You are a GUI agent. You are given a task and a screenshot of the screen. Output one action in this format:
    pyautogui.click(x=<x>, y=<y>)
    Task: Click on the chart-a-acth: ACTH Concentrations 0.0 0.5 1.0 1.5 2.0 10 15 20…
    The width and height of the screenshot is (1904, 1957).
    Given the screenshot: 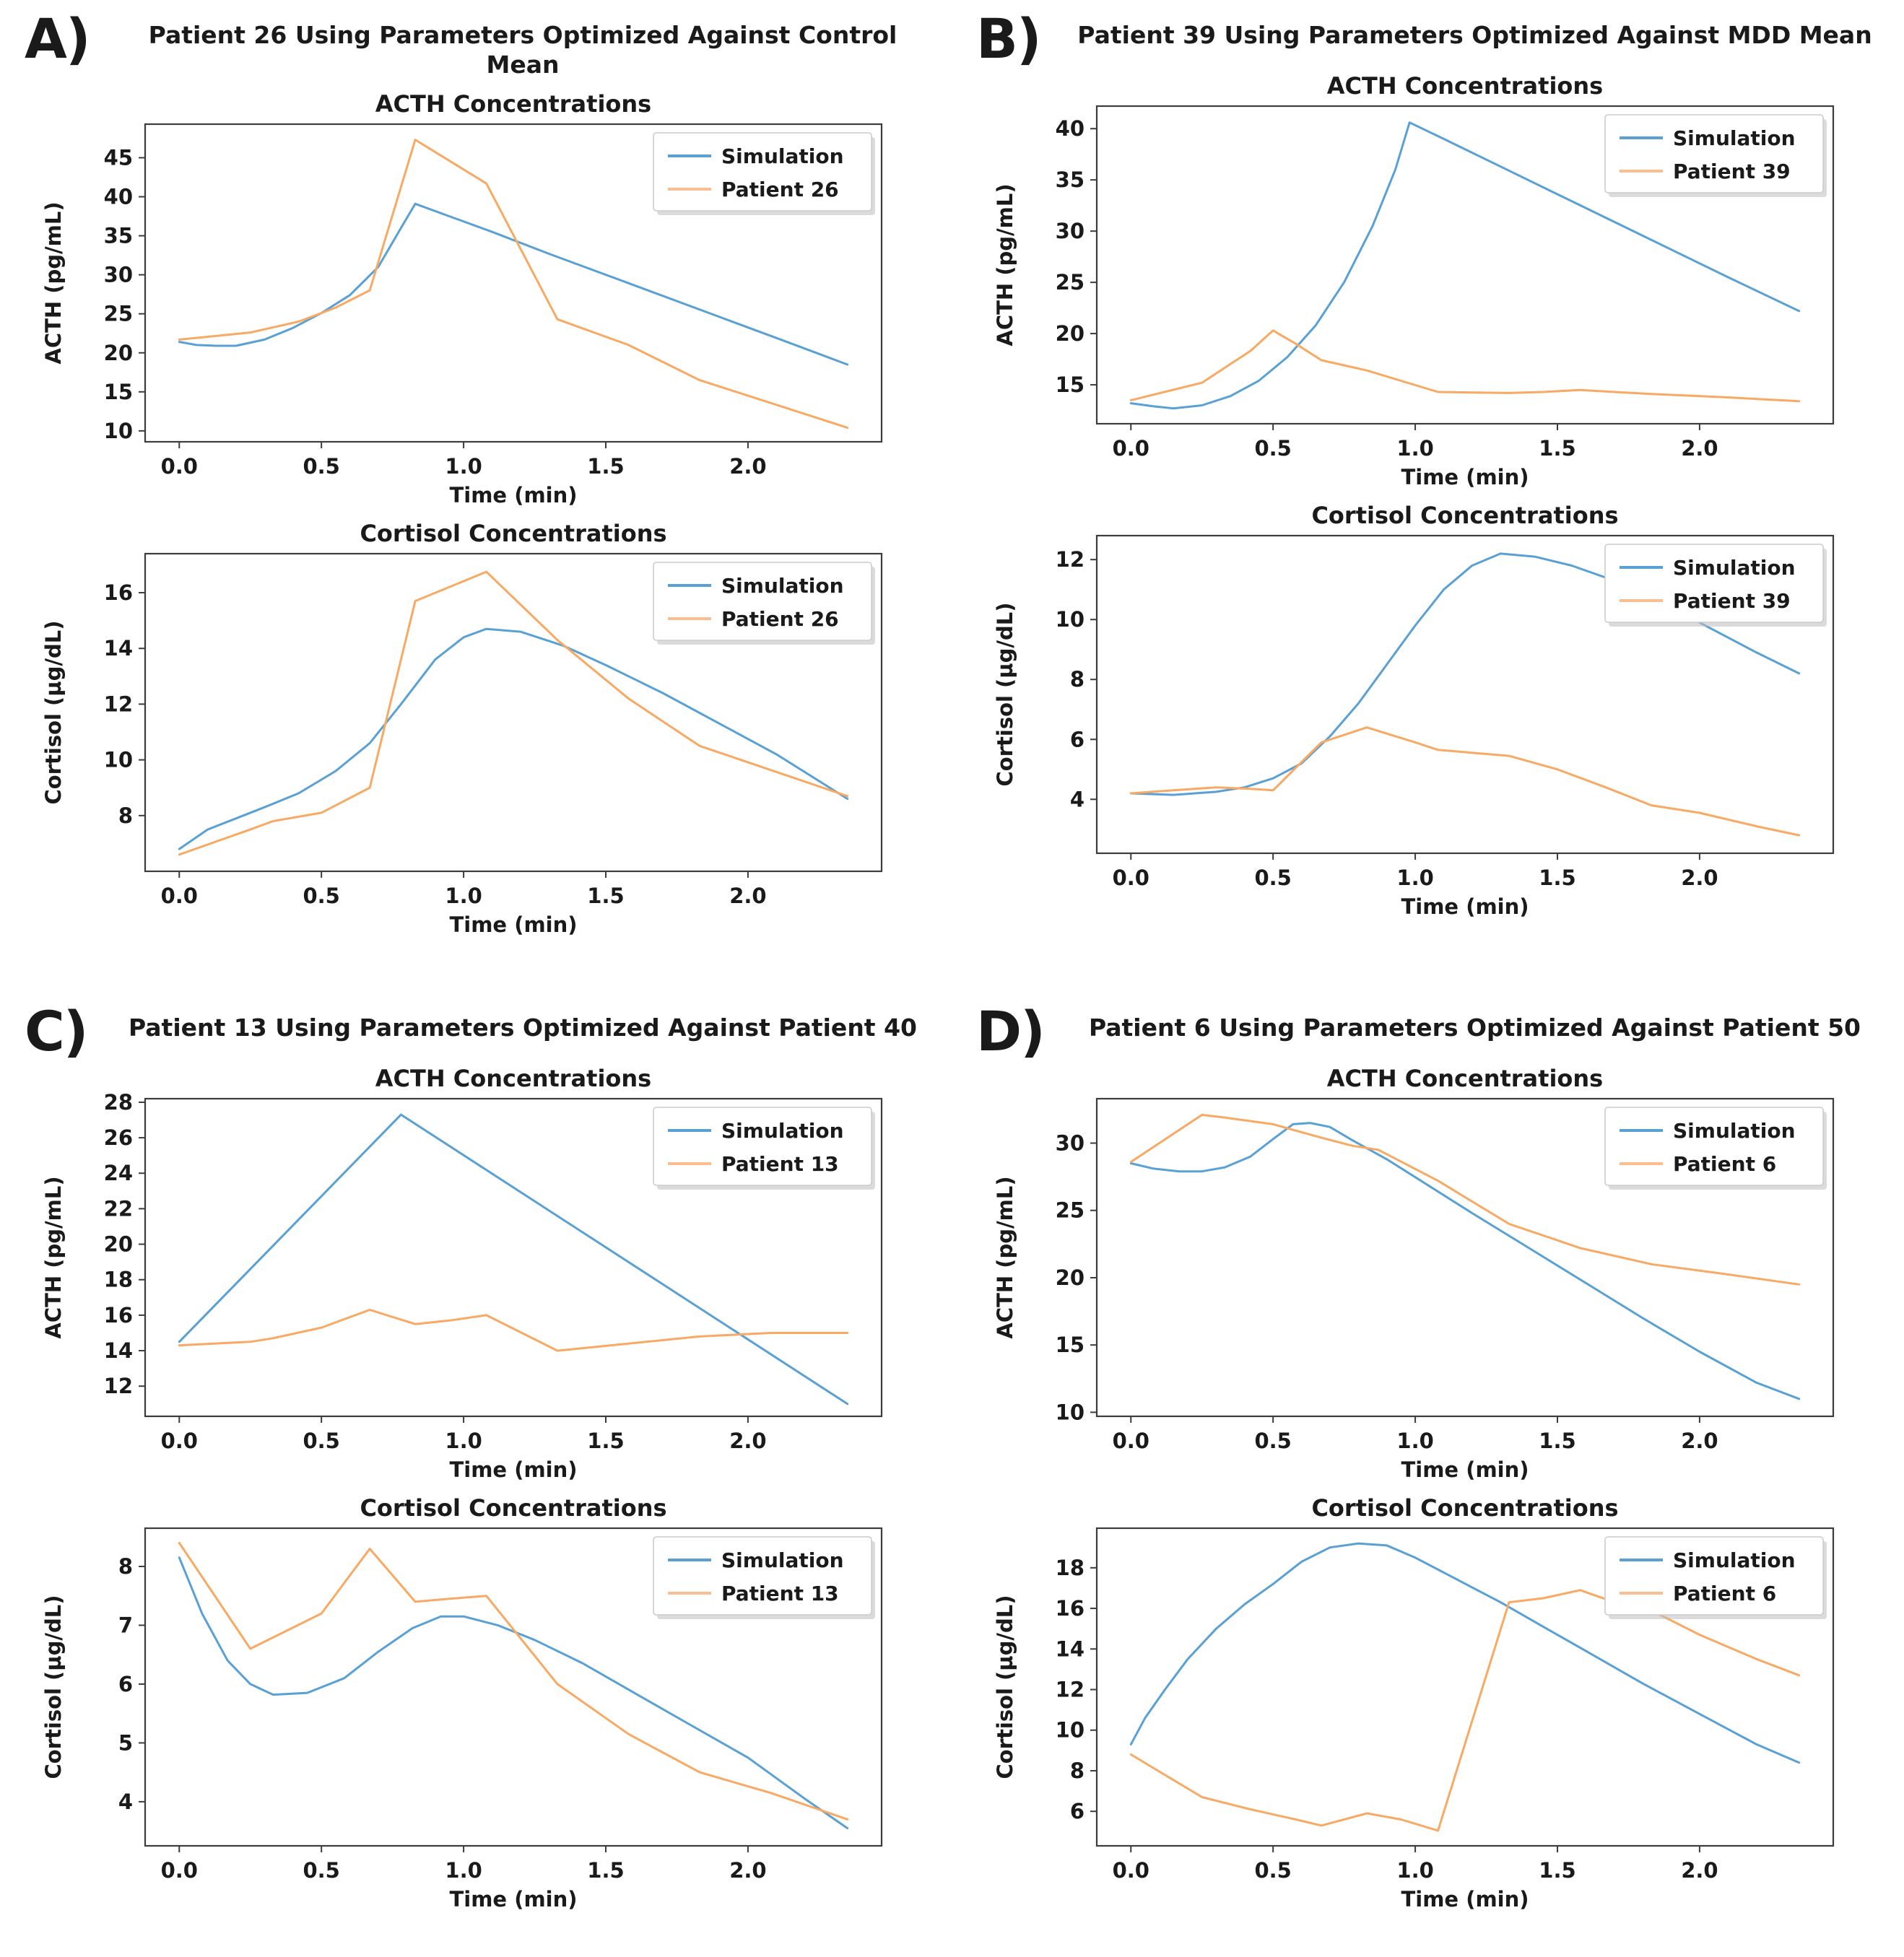 What is the action you would take?
    pyautogui.click(x=478, y=298)
    